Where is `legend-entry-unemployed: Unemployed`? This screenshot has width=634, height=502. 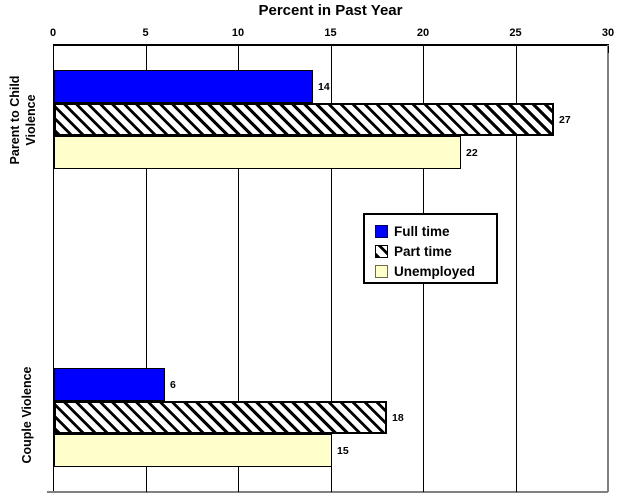
legend-entry-unemployed: Unemployed is located at coordinates (435, 271).